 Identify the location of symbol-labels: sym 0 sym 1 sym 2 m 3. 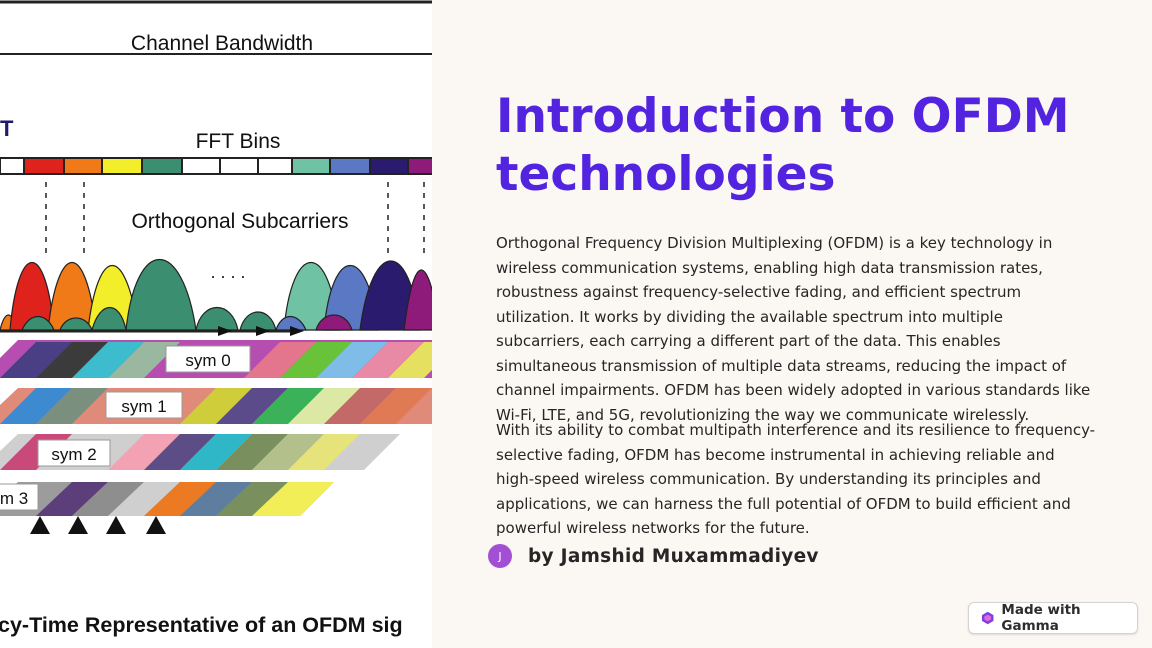
(125, 428).